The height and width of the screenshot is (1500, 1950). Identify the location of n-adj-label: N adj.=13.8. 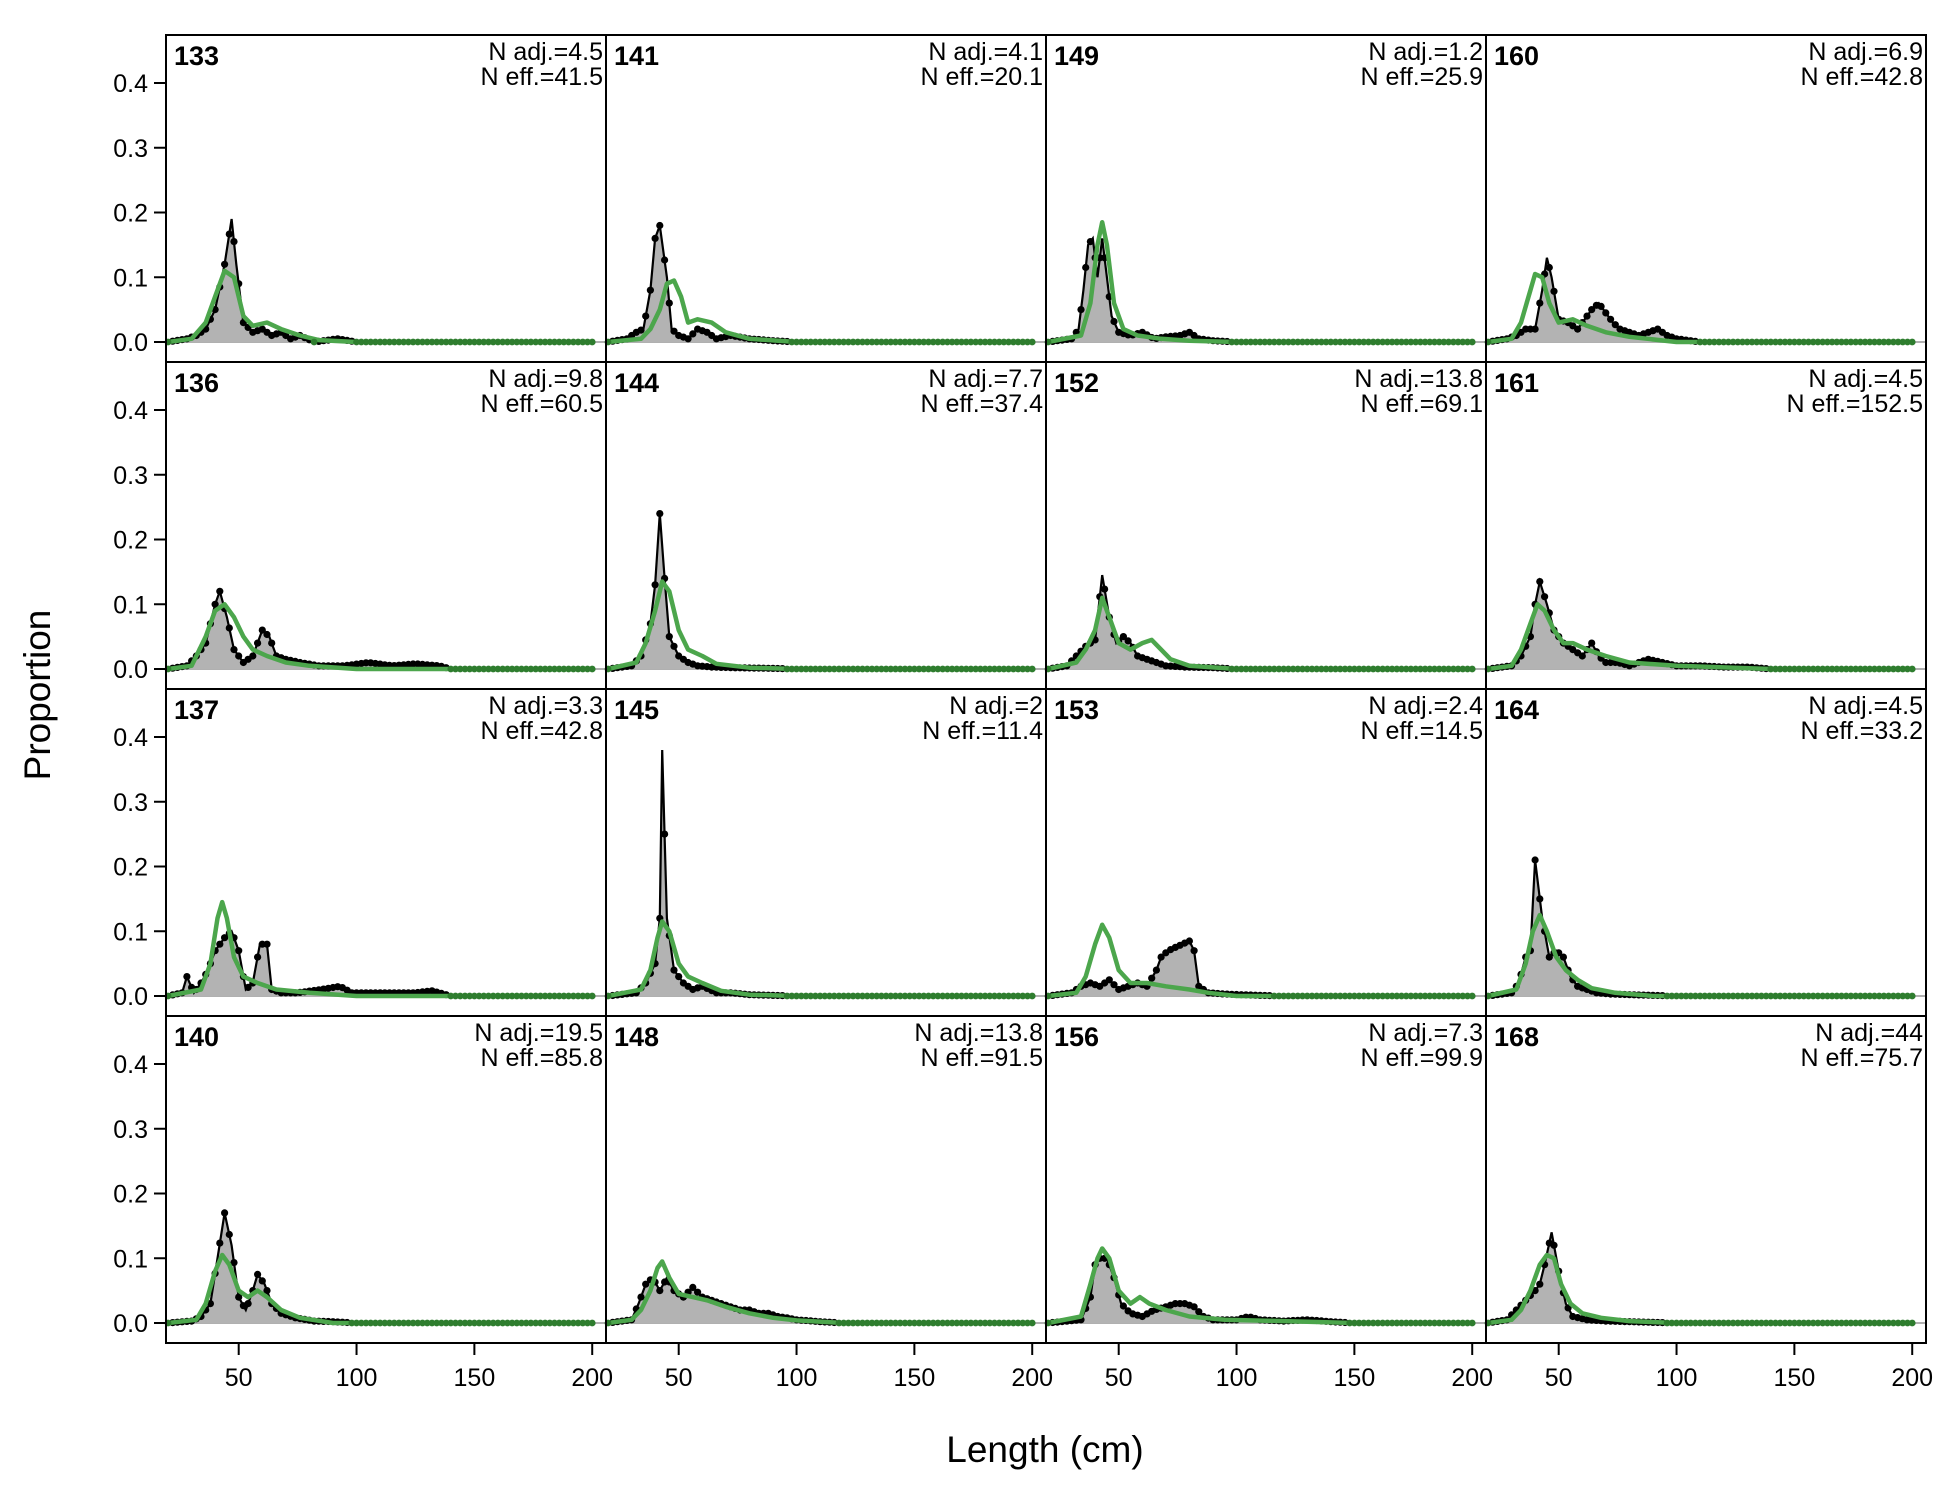
(1418, 379).